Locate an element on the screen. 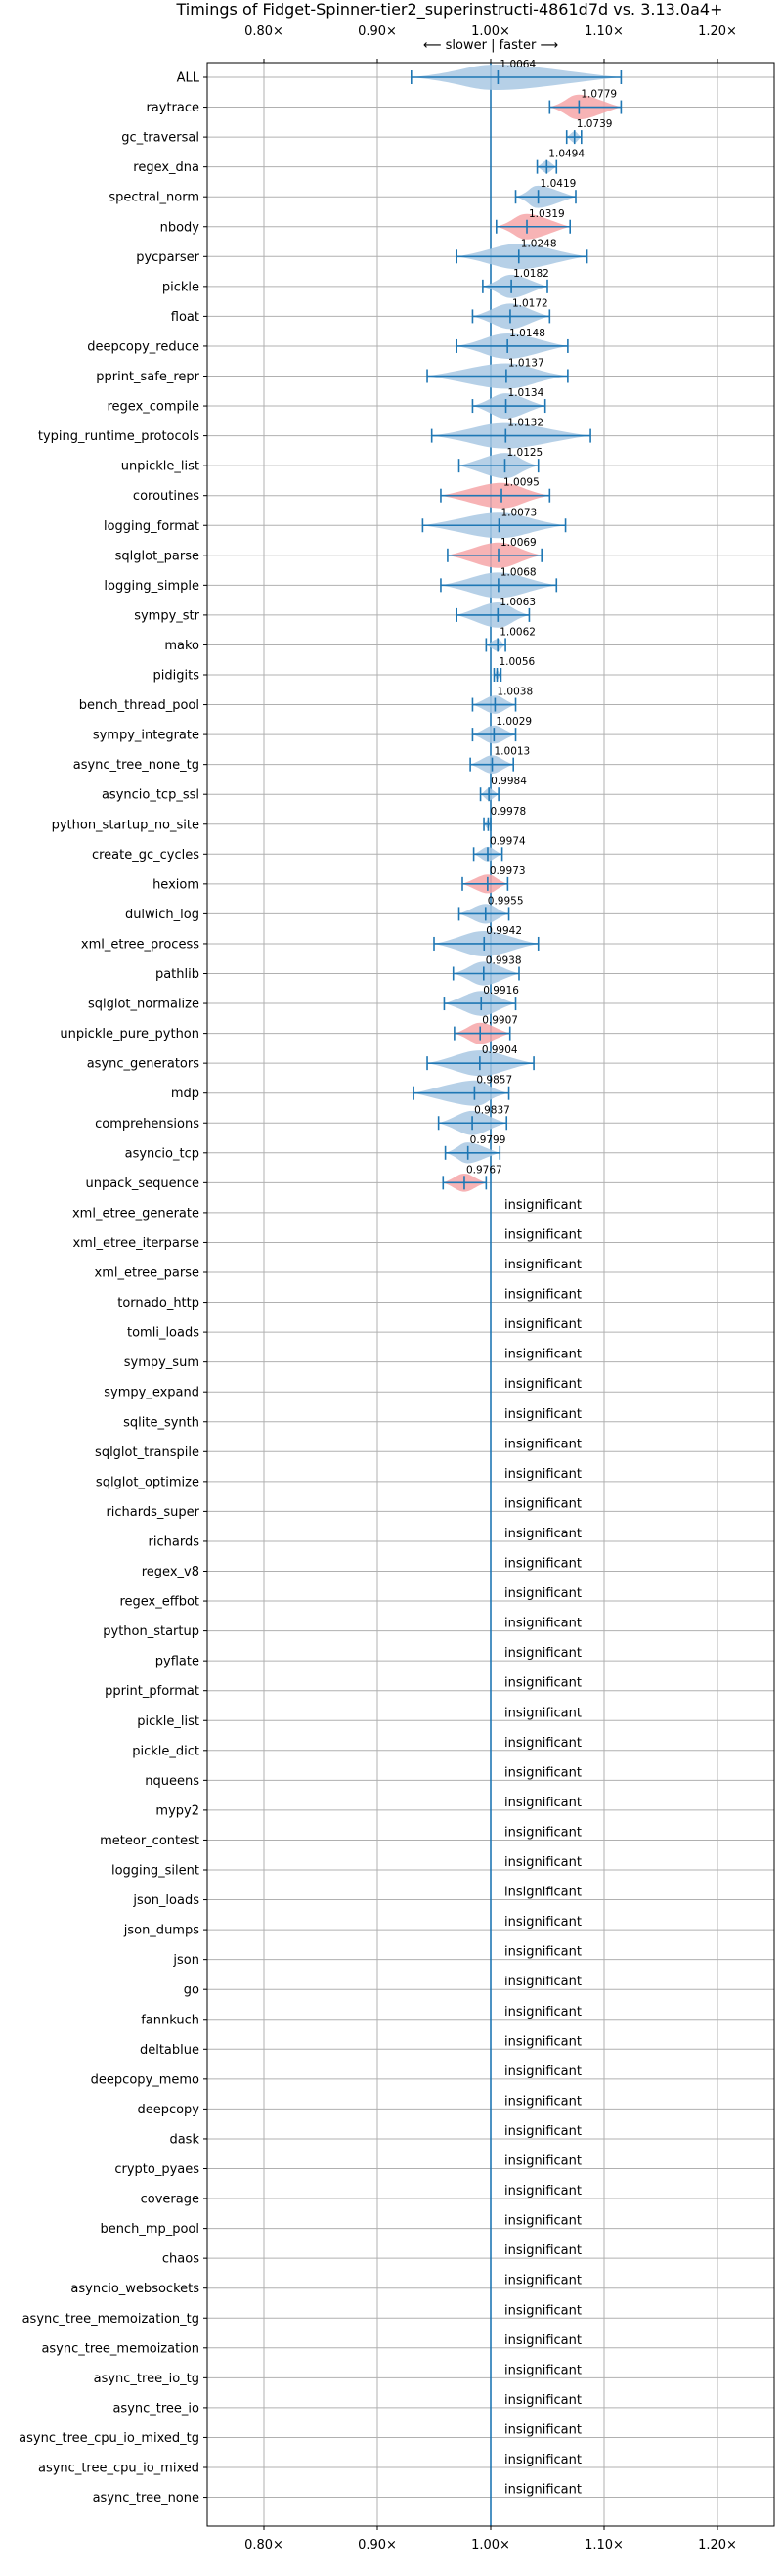 The width and height of the screenshot is (782, 2576). benchmark-label: async_tree_cpu_io_mixed is located at coordinates (119, 2469).